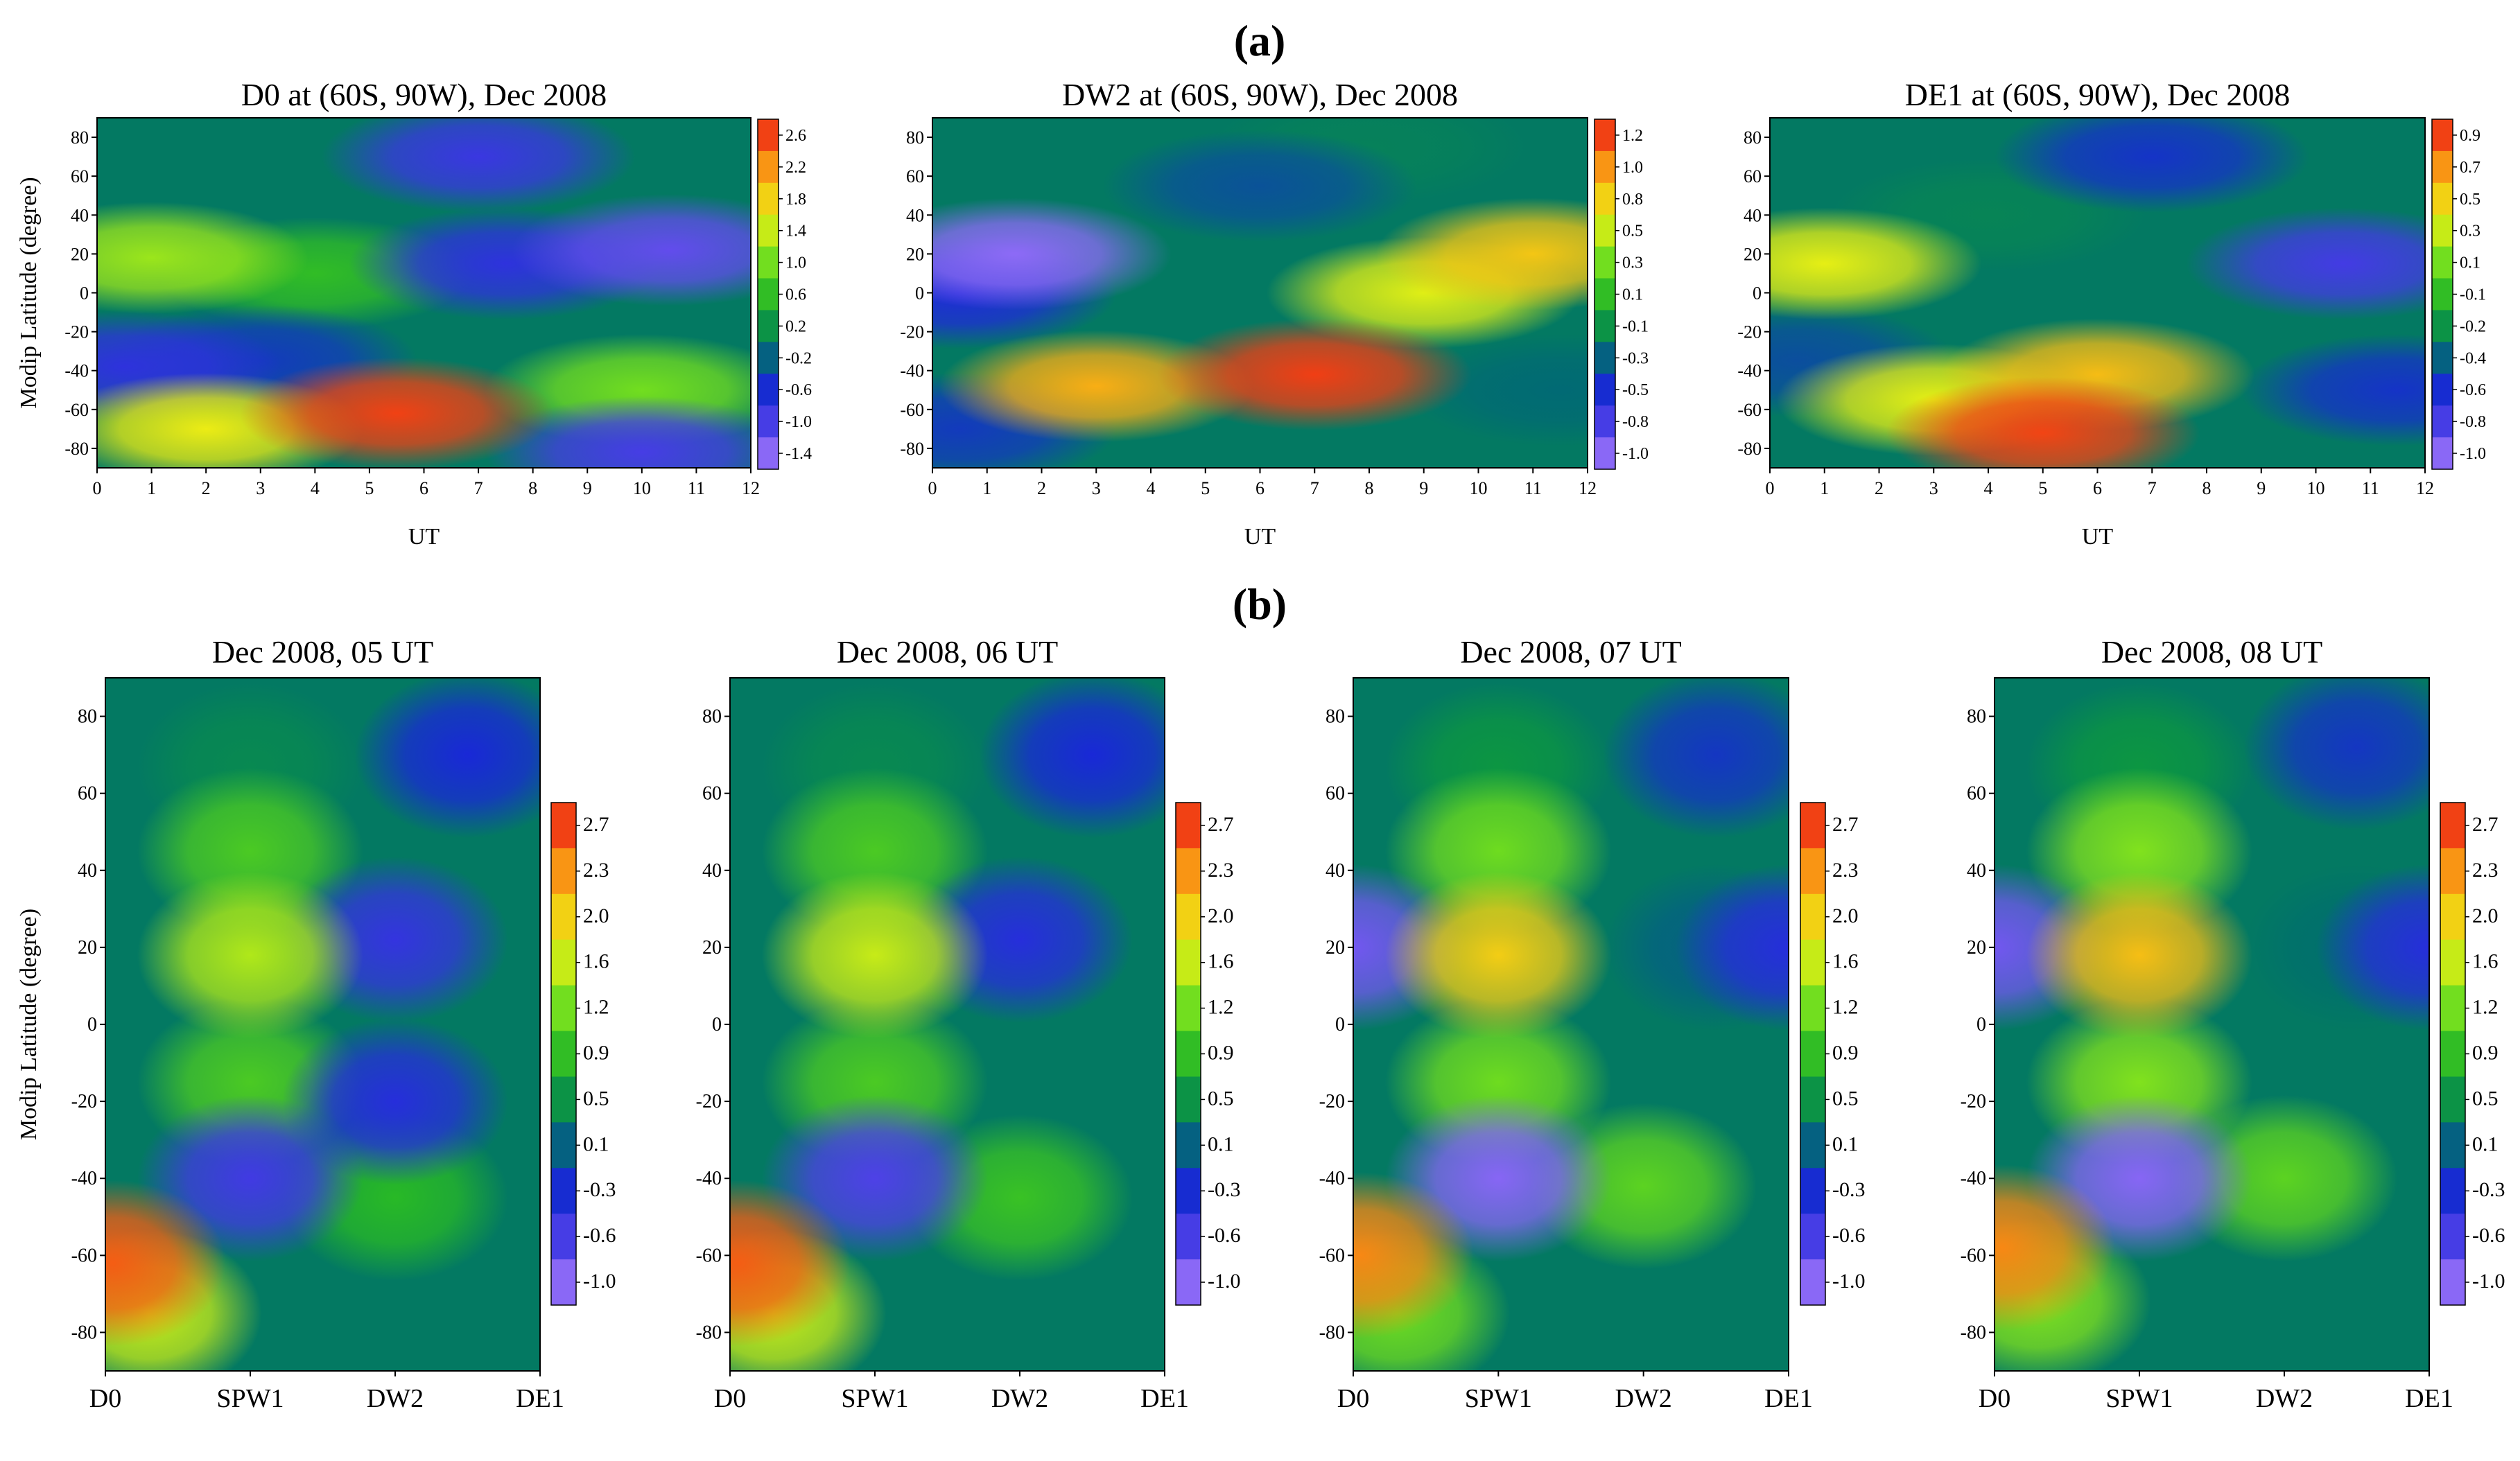  I want to click on chart-title: DE1 at (60S, 90W), Dec 2008, so click(2098, 94).